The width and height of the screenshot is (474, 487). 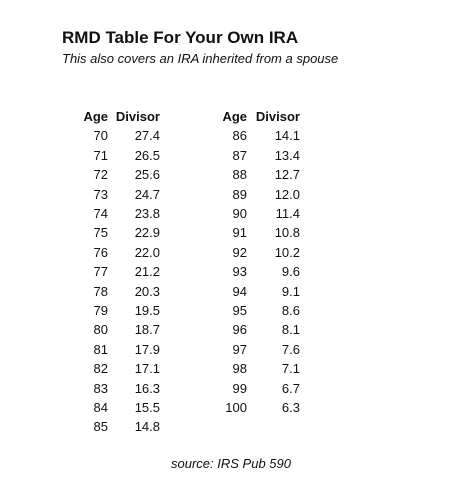 I want to click on age-cell: 71, so click(x=100, y=155).